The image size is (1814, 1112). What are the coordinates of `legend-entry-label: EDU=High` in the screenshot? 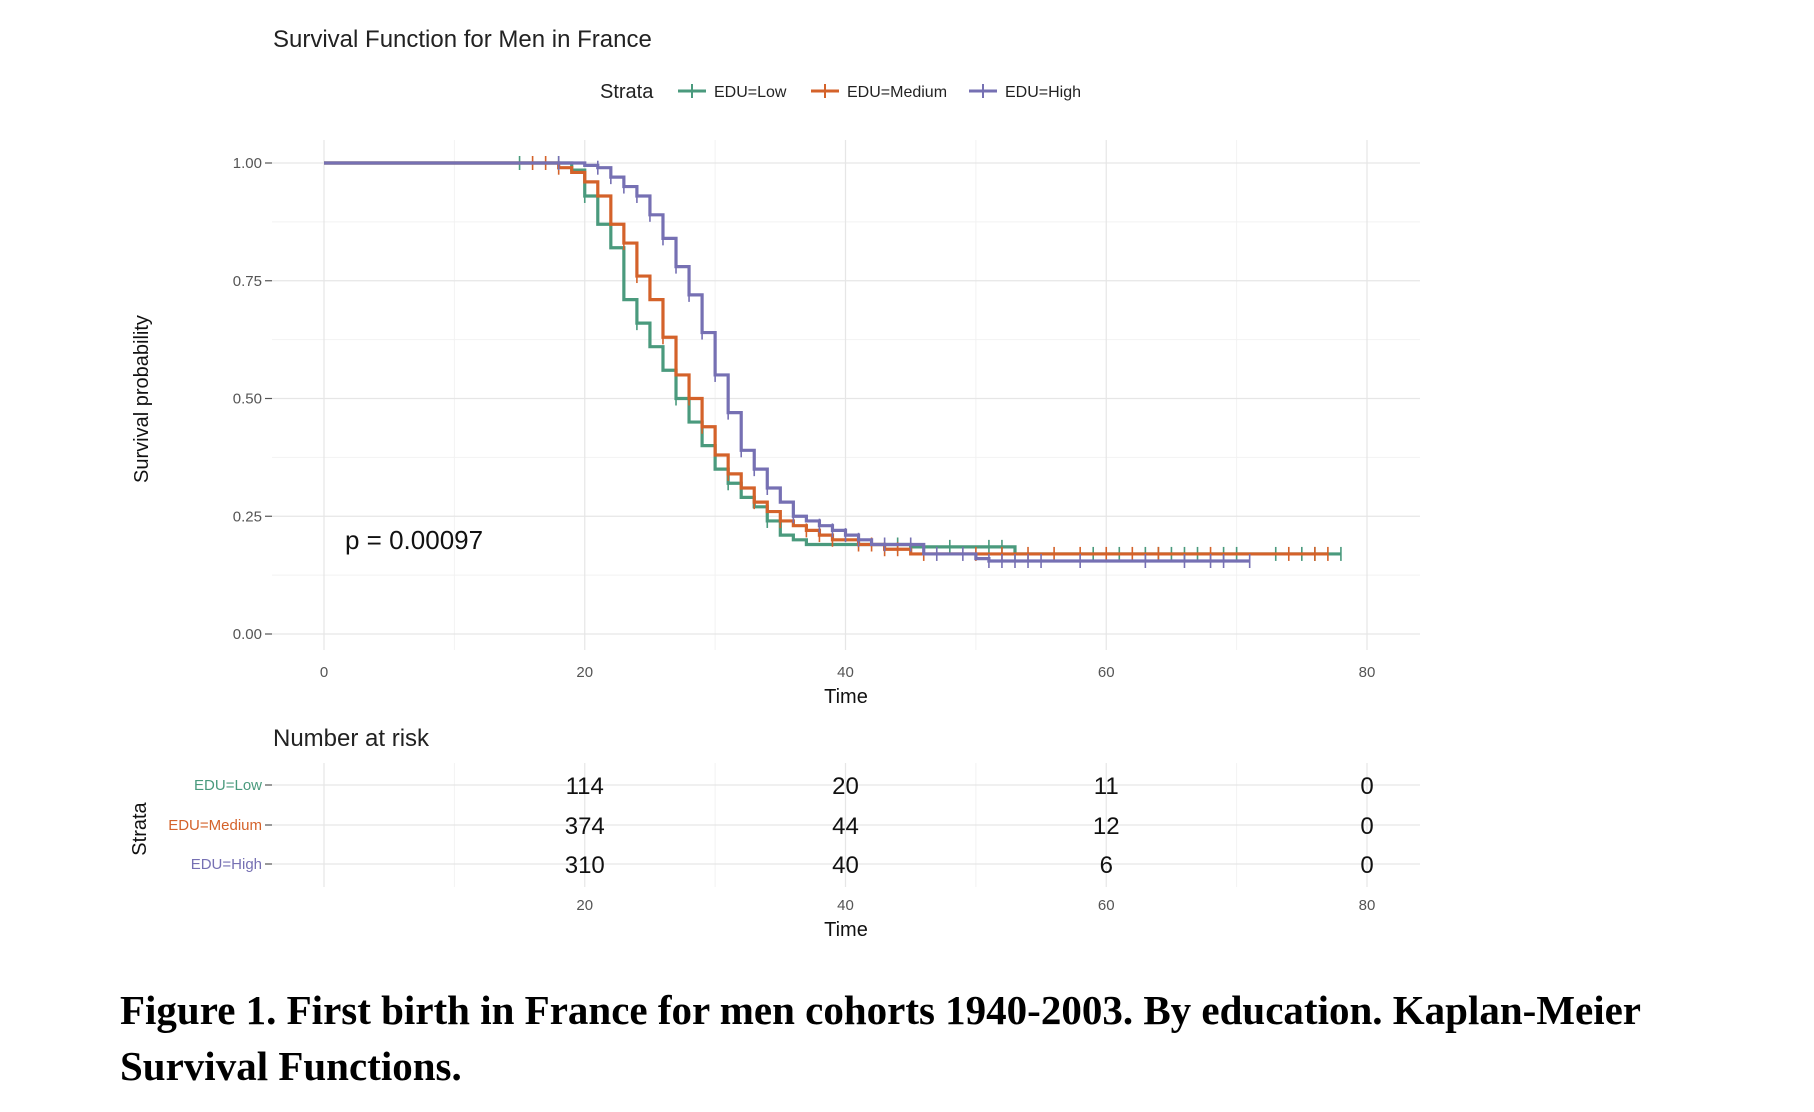 It's located at (1043, 92).